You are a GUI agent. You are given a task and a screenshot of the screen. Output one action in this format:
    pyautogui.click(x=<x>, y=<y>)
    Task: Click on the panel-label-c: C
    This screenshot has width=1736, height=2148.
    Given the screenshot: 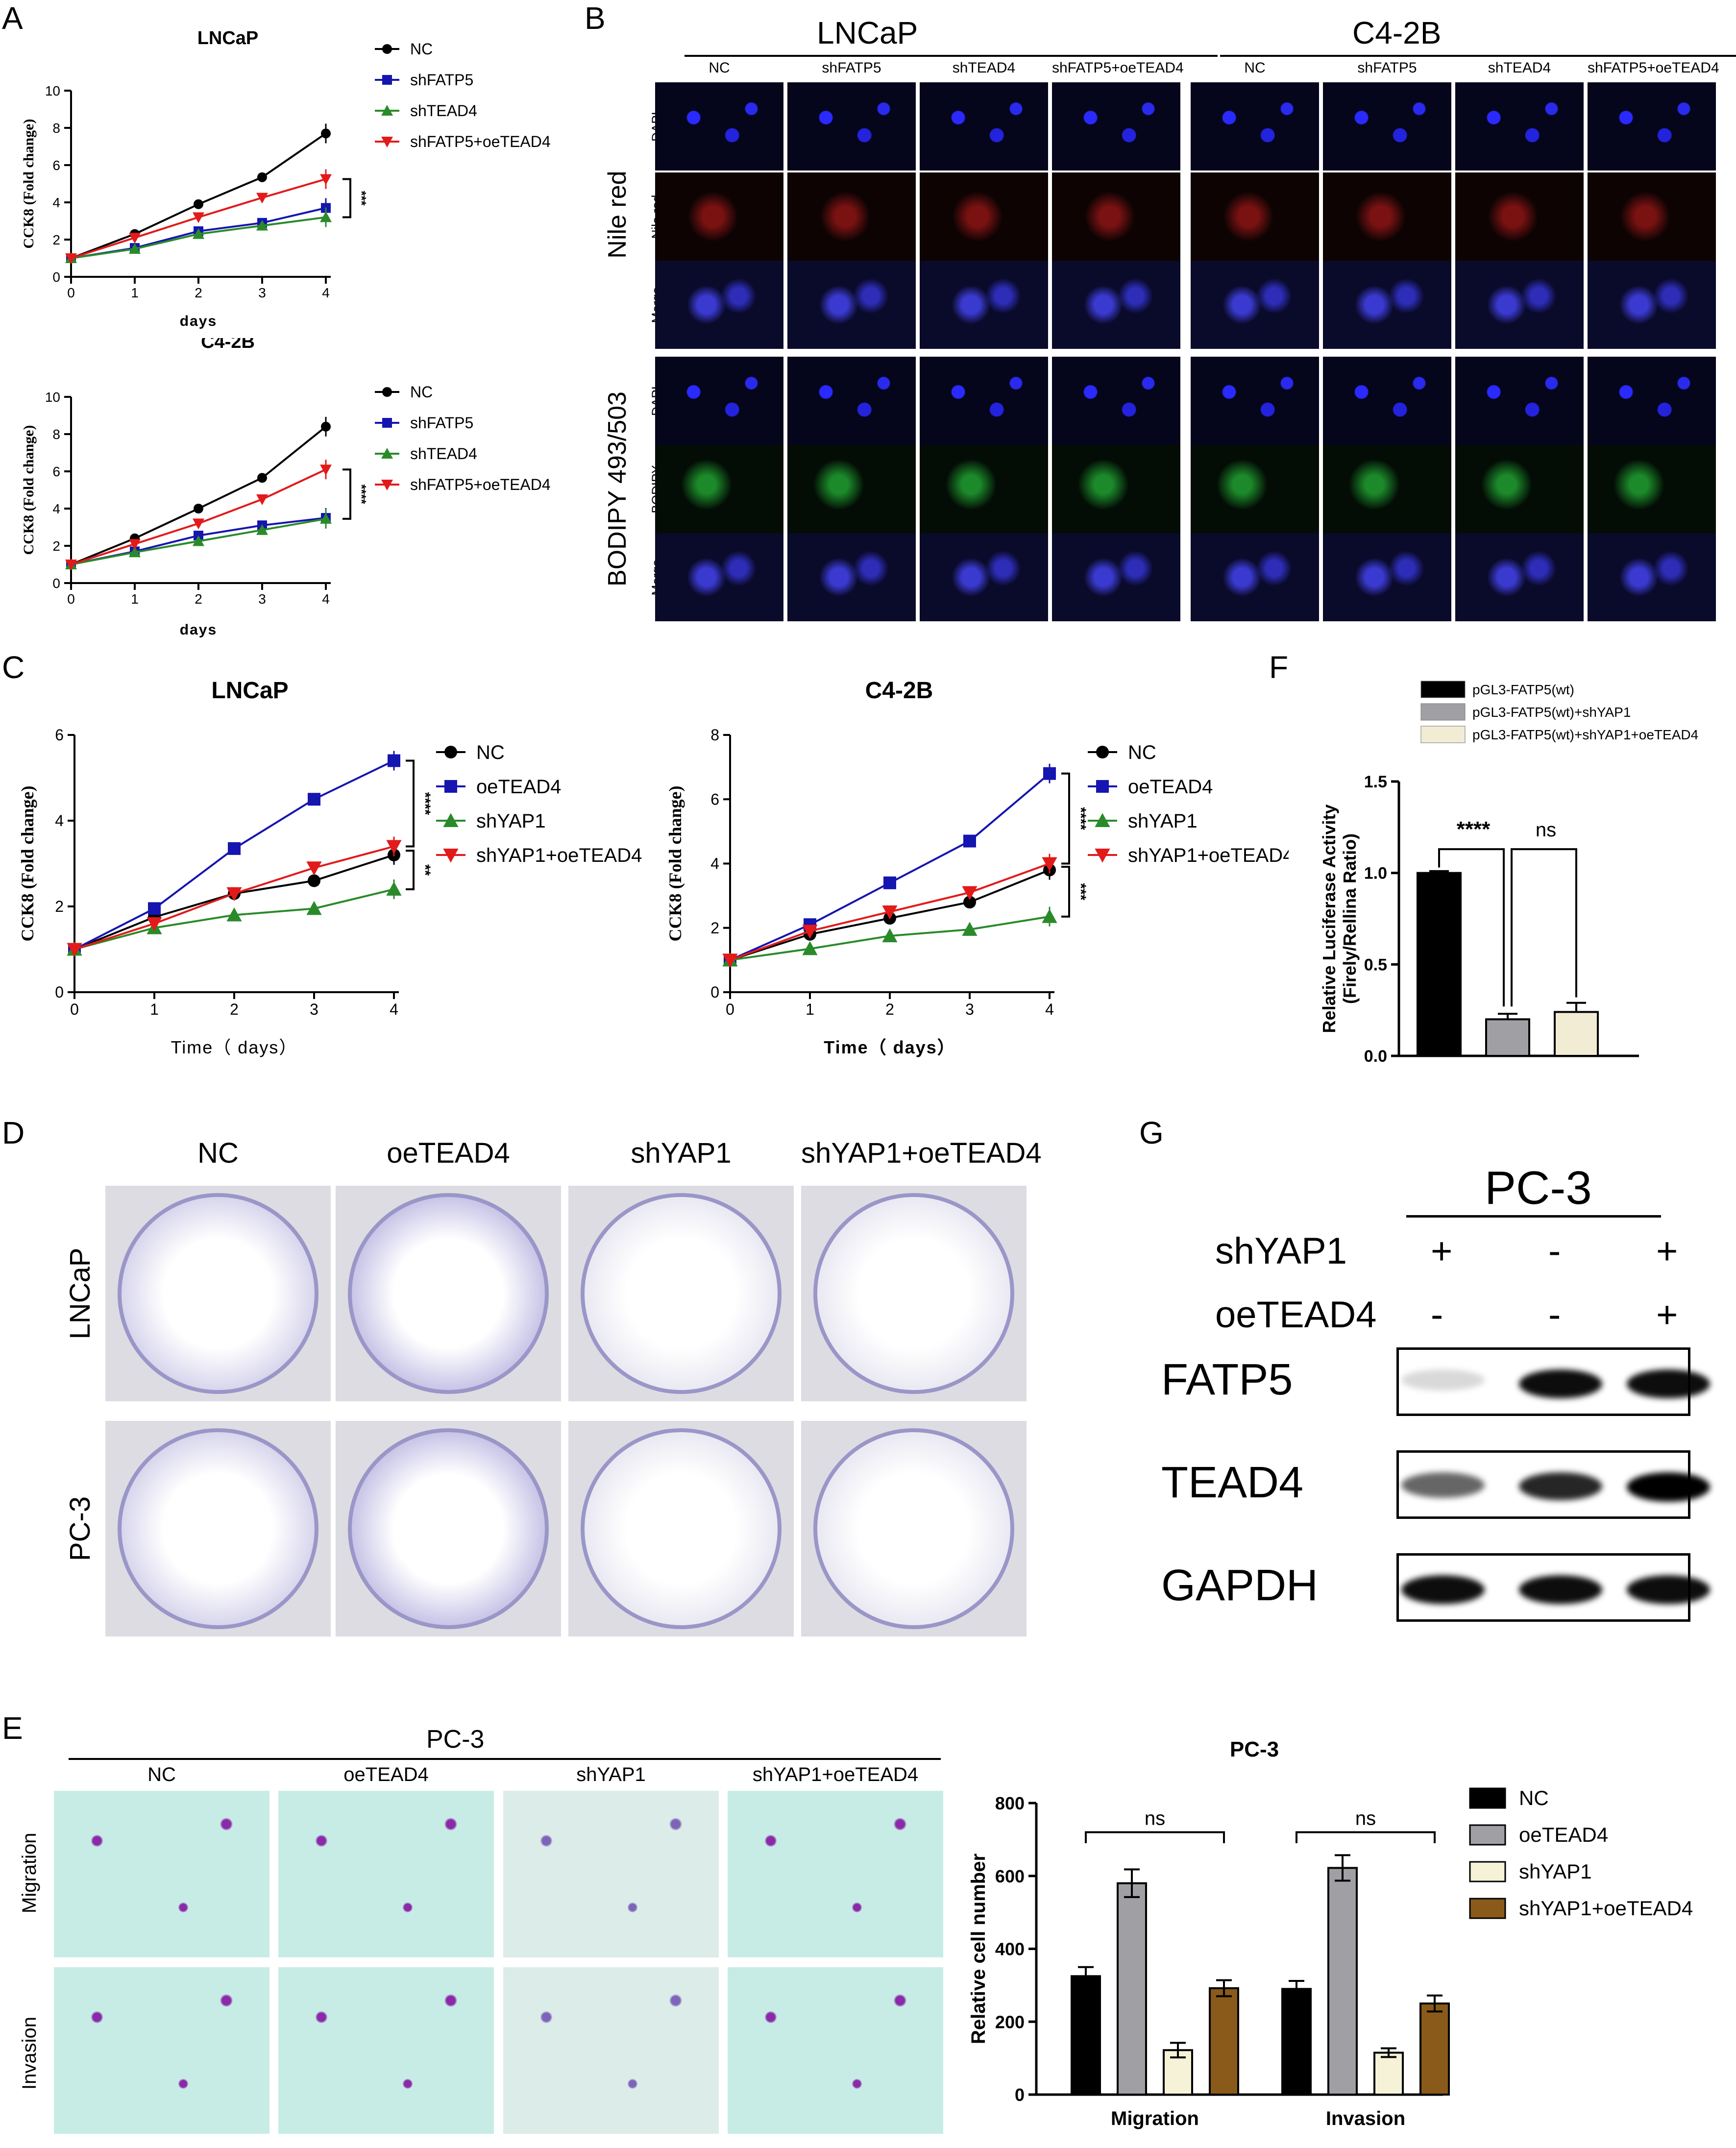 What is the action you would take?
    pyautogui.click(x=14, y=667)
    